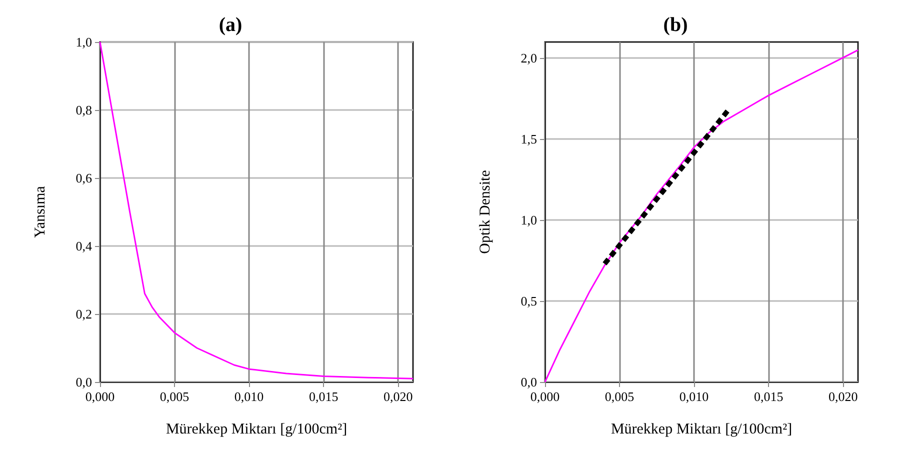  Describe the element at coordinates (84, 110) in the screenshot. I see `y-tick-label: 0,8` at that location.